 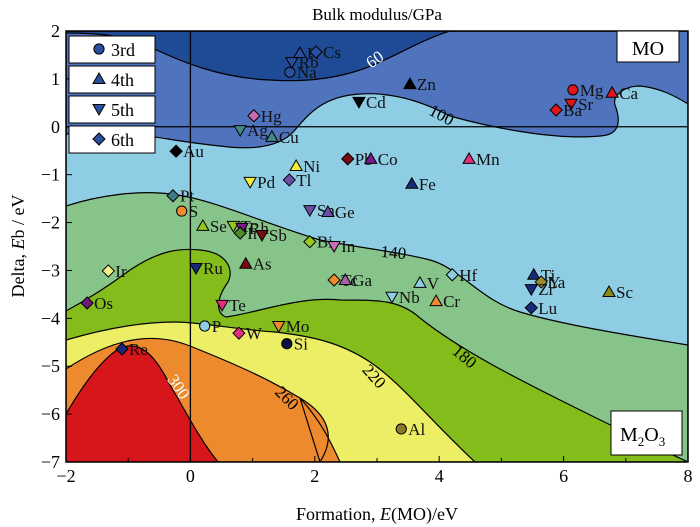 What do you see at coordinates (250, 130) in the screenshot?
I see `data-point-ag: Ag` at bounding box center [250, 130].